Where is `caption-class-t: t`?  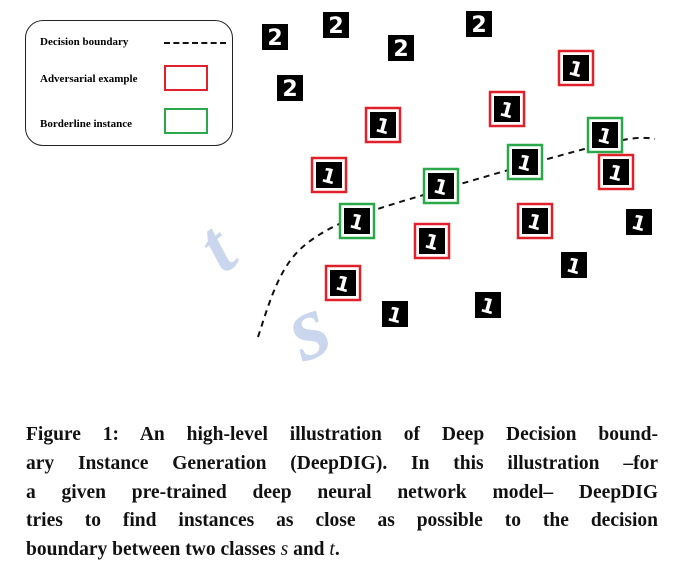
caption-class-t: t is located at coordinates (332, 550).